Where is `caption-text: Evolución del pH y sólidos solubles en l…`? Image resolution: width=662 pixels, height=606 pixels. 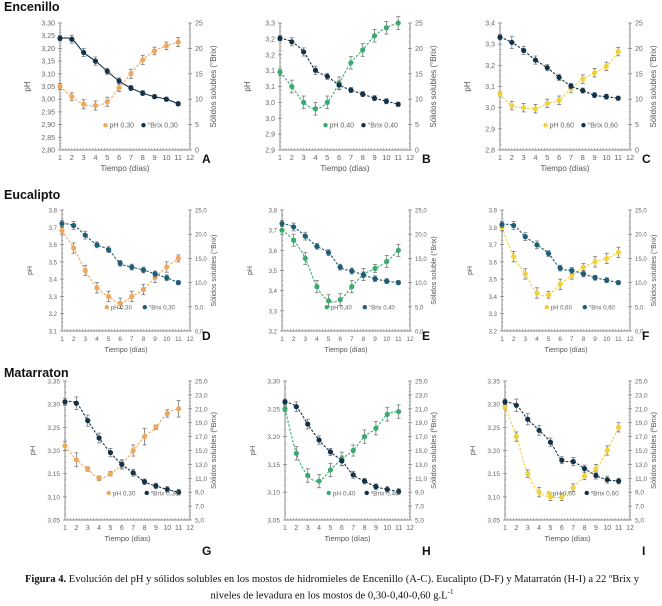
caption-text: Evolución del pH y sólidos solubles en l… is located at coordinates (353, 588).